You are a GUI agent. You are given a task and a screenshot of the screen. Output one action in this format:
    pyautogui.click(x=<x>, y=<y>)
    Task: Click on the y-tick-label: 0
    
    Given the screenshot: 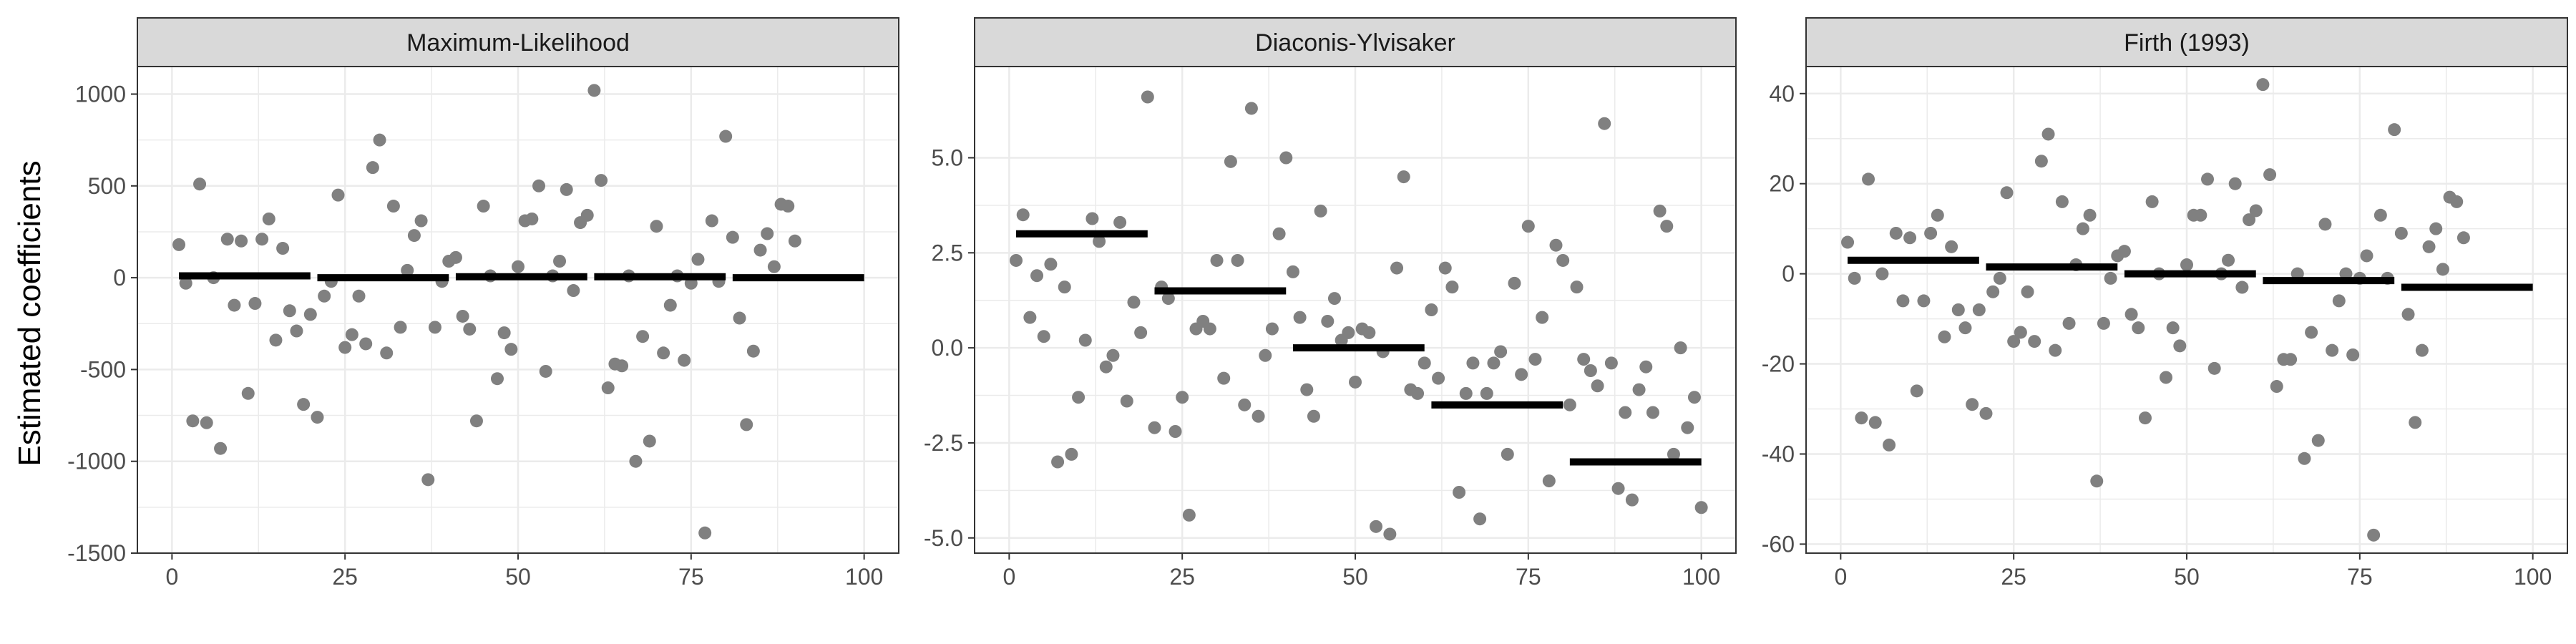 What is the action you would take?
    pyautogui.click(x=1788, y=274)
    